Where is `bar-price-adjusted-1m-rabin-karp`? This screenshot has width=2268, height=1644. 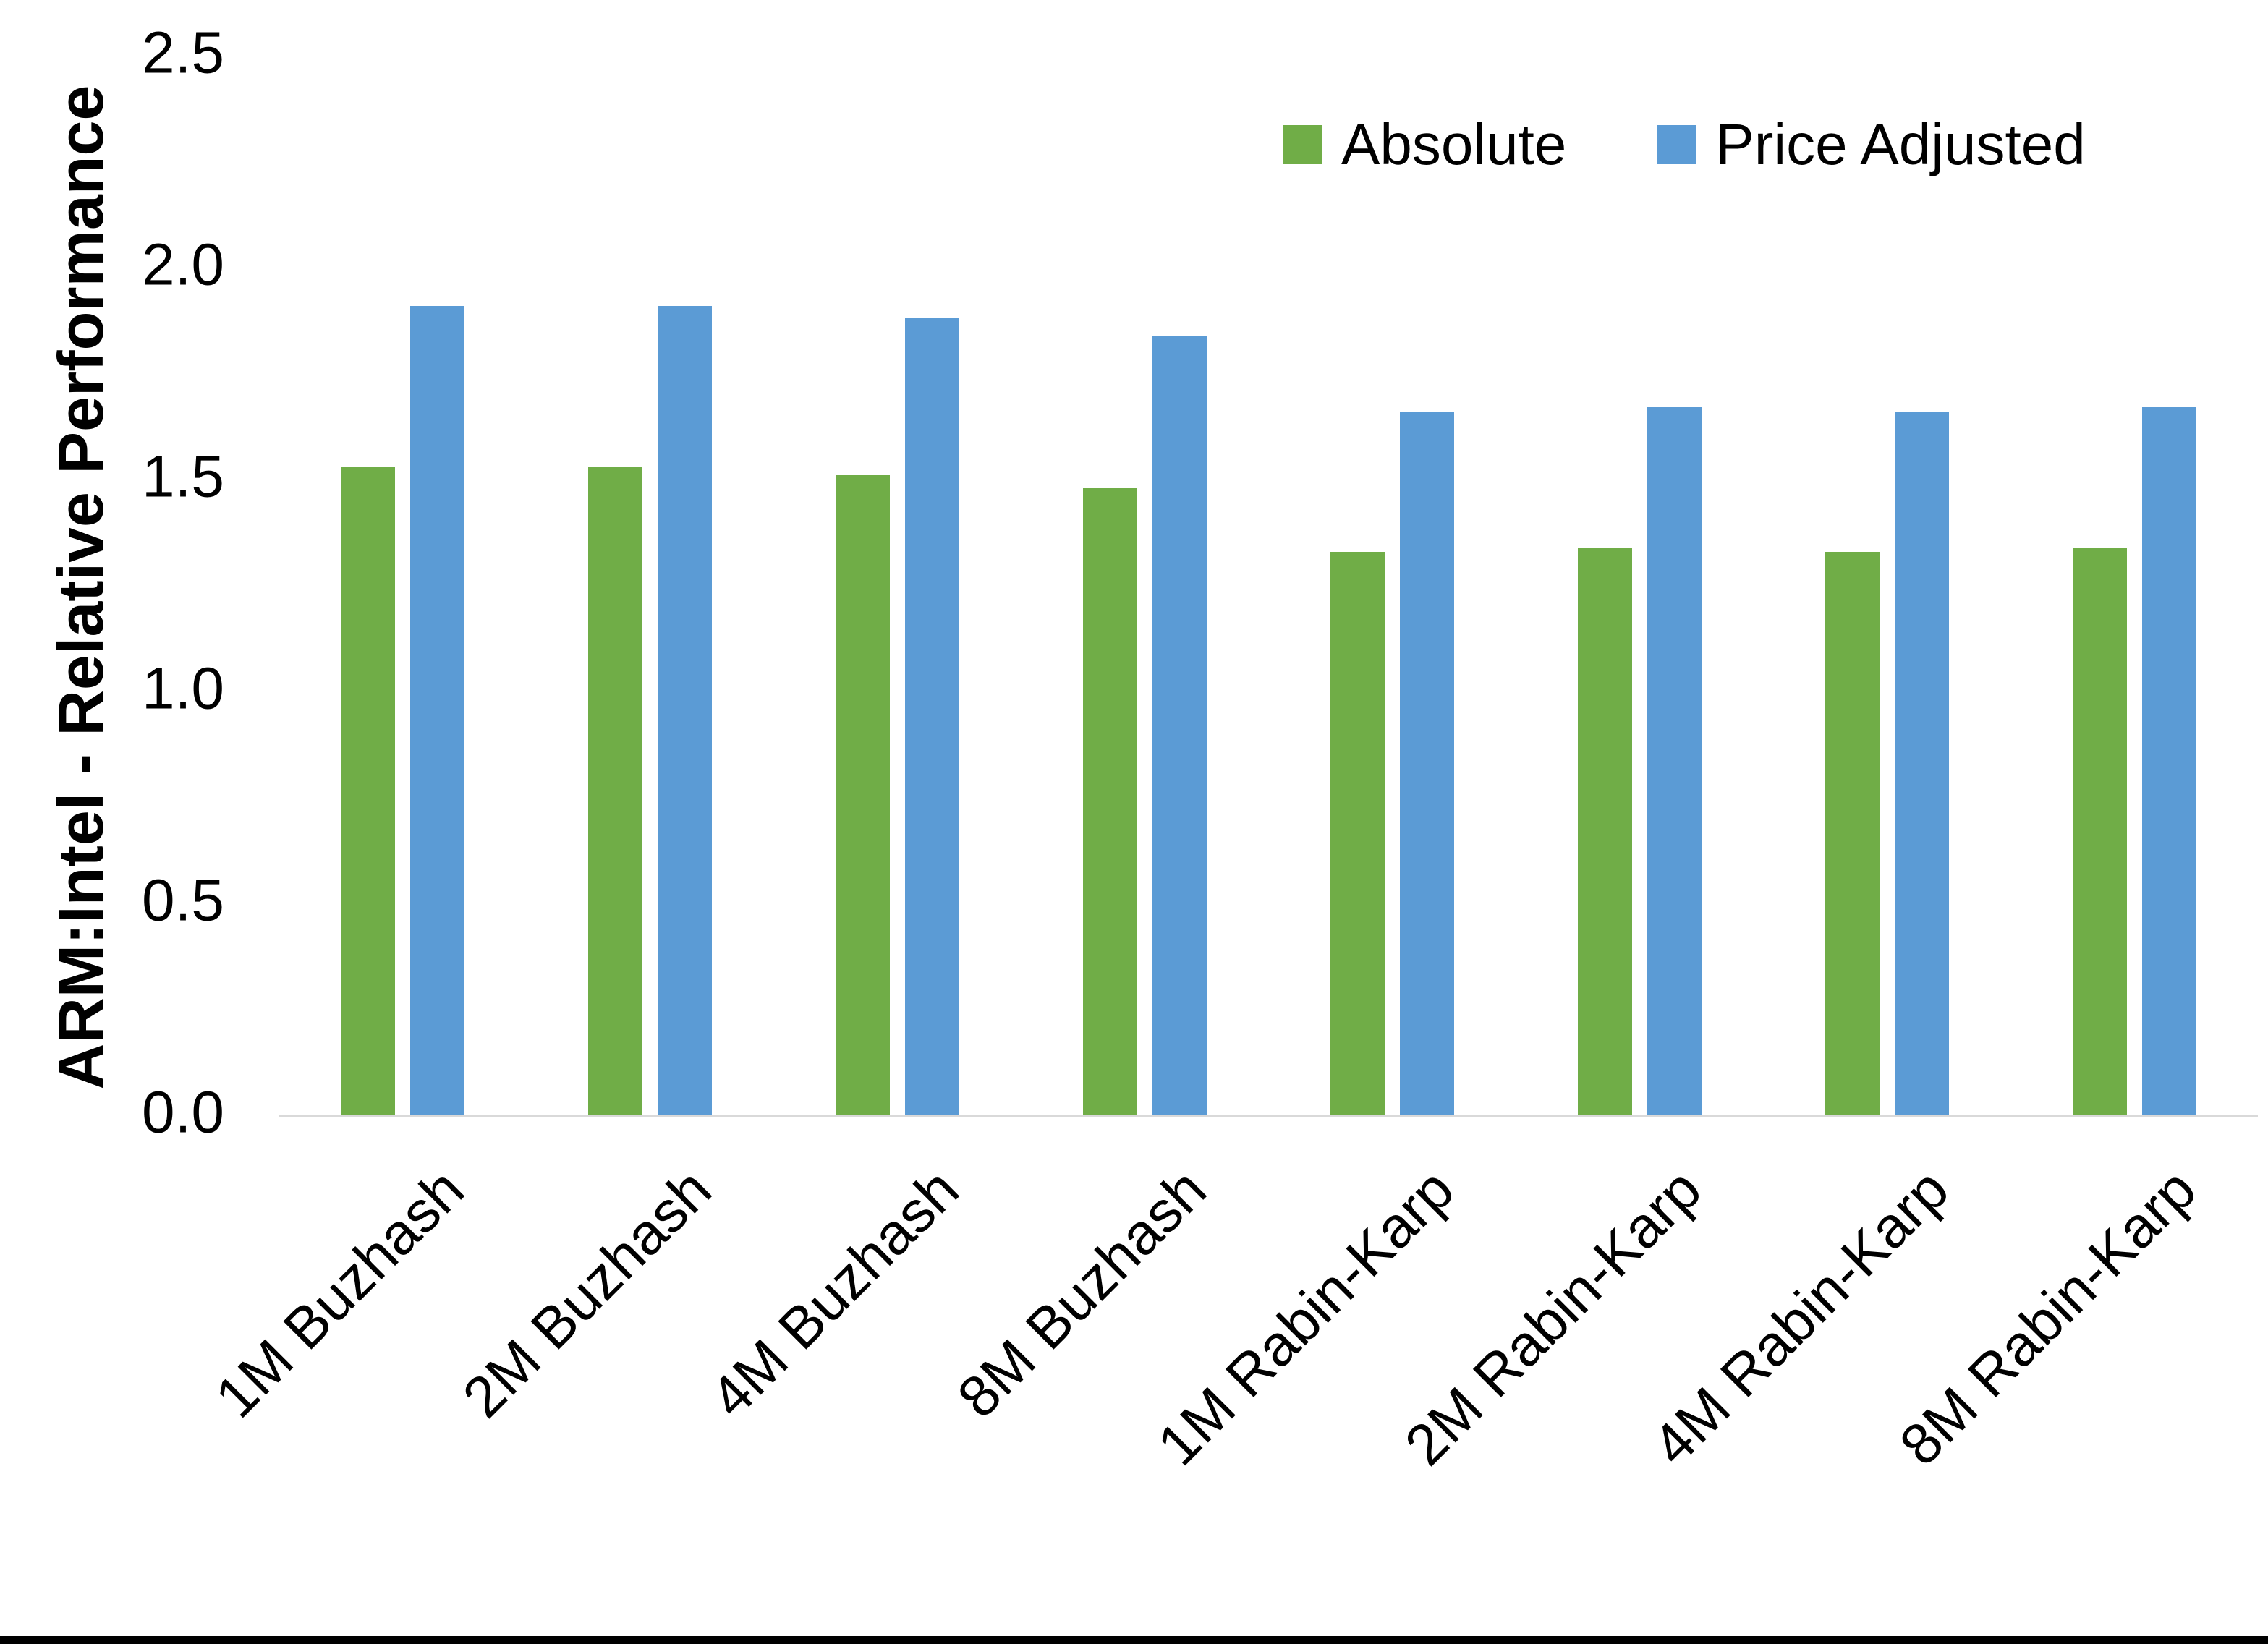 bar-price-adjusted-1m-rabin-karp is located at coordinates (1426, 764).